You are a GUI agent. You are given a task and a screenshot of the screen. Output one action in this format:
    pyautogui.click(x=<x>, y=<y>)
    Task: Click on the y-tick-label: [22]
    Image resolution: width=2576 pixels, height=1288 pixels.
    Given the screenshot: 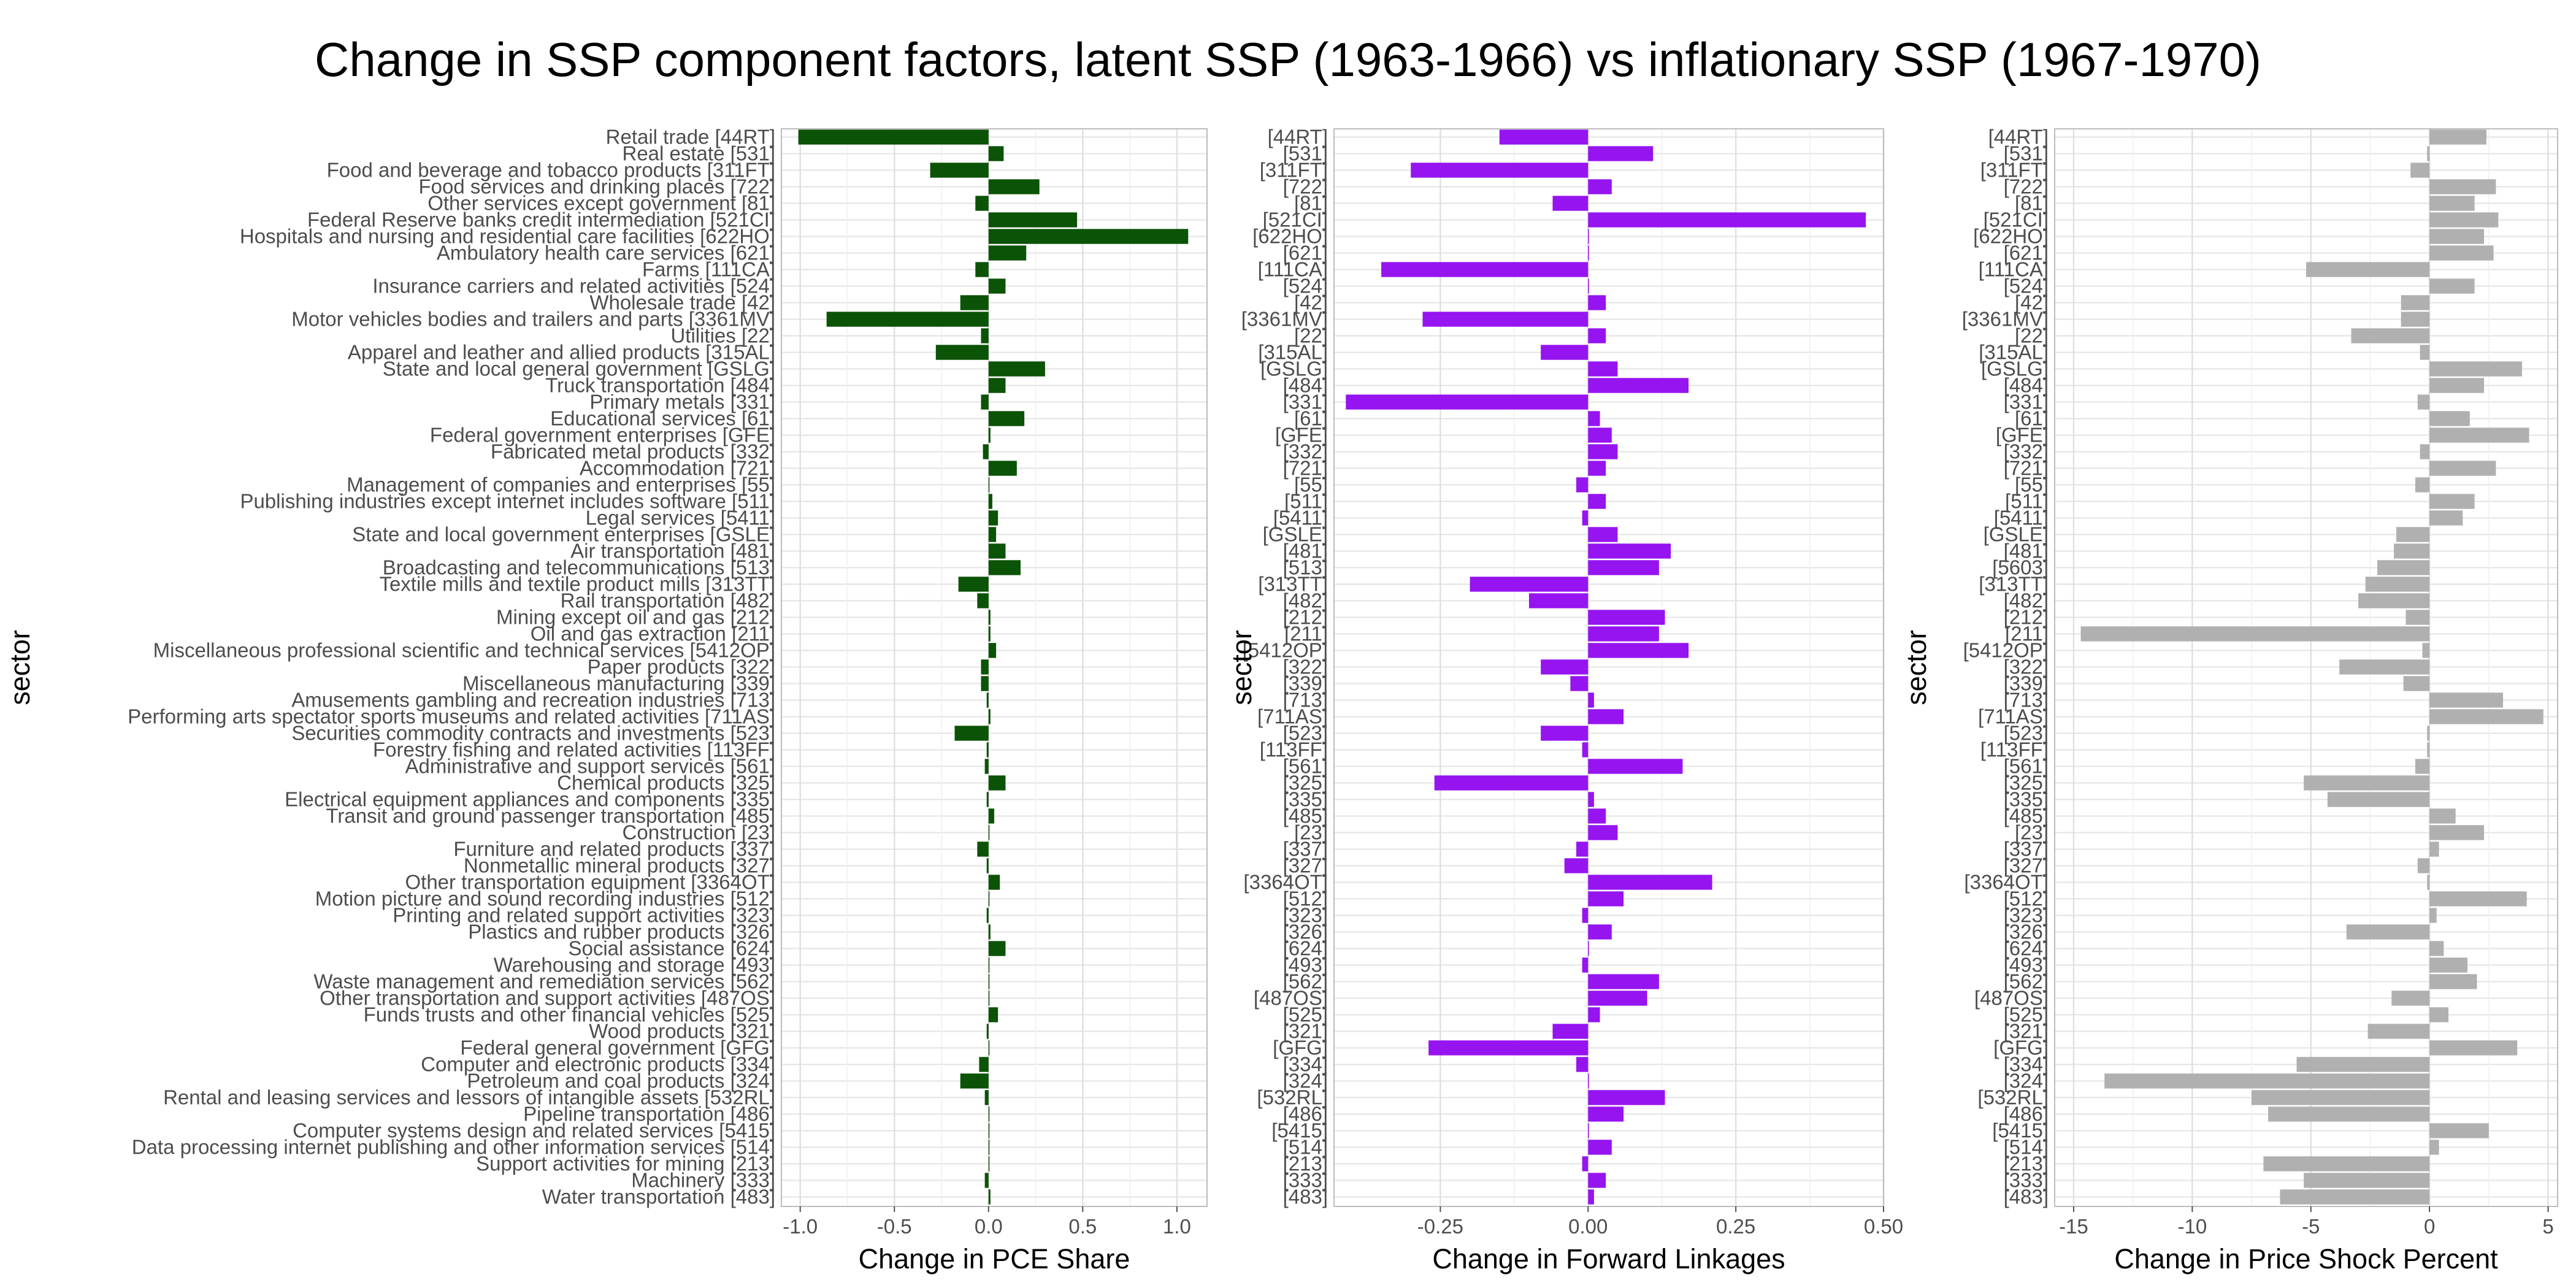 What is the action you would take?
    pyautogui.click(x=2032, y=335)
    